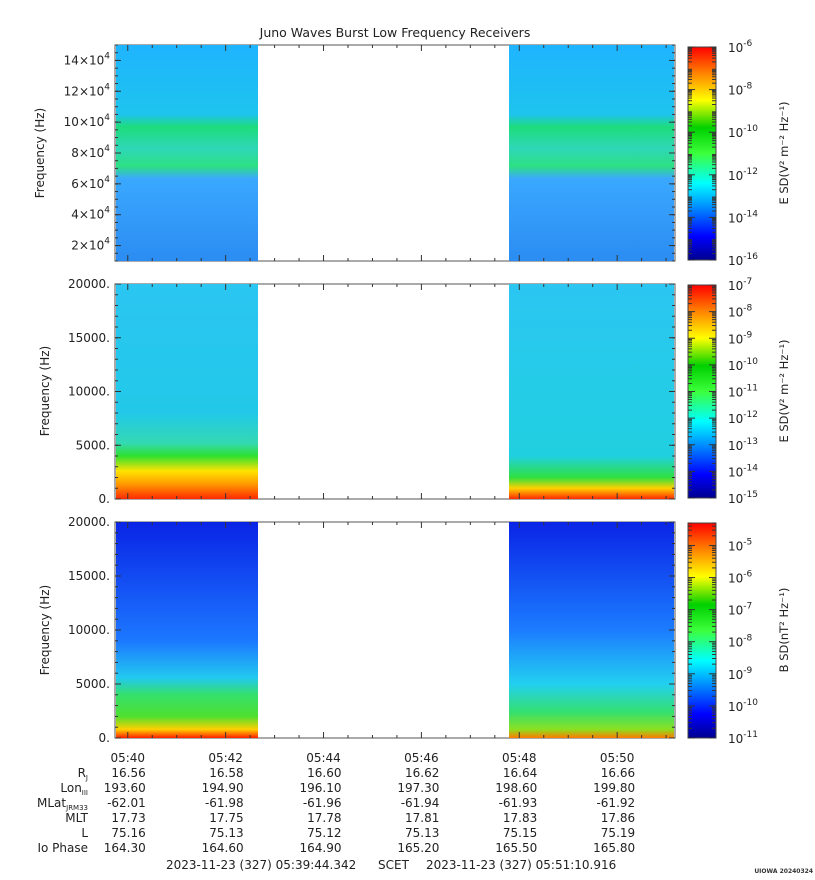 The height and width of the screenshot is (880, 815). I want to click on colorbar-tick-label: 10⁻¹⁶, so click(743, 260).